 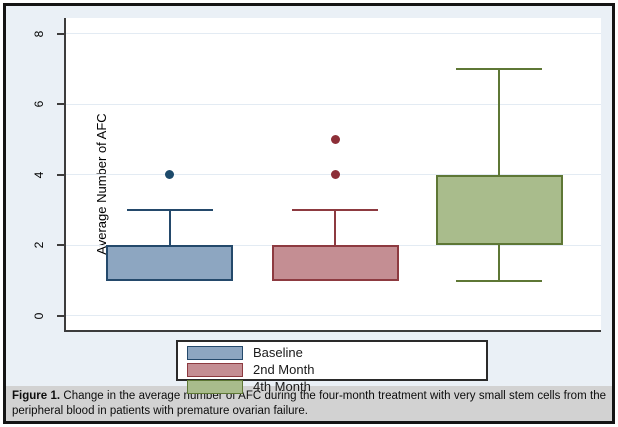 I want to click on y-tick-label: 4, so click(x=39, y=175).